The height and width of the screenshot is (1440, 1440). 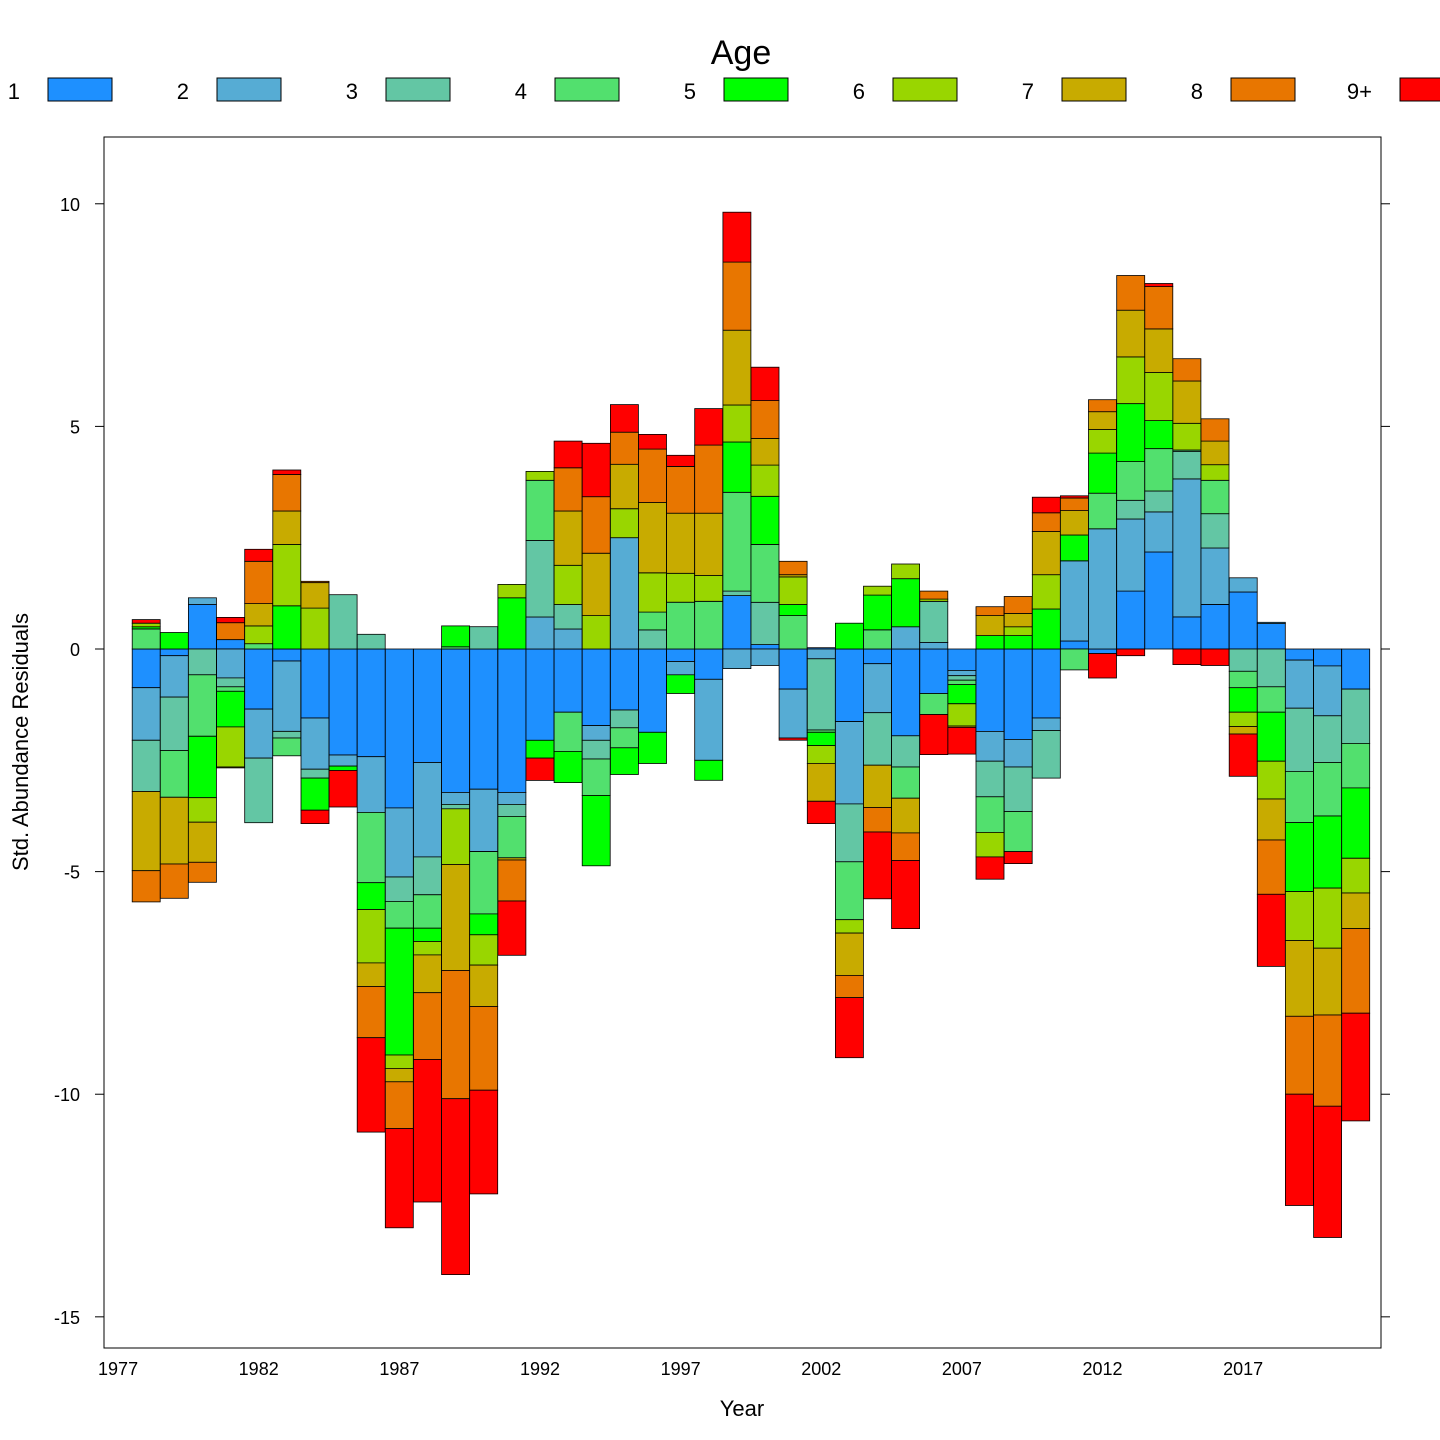 I want to click on legend-label: 3, so click(x=352, y=91).